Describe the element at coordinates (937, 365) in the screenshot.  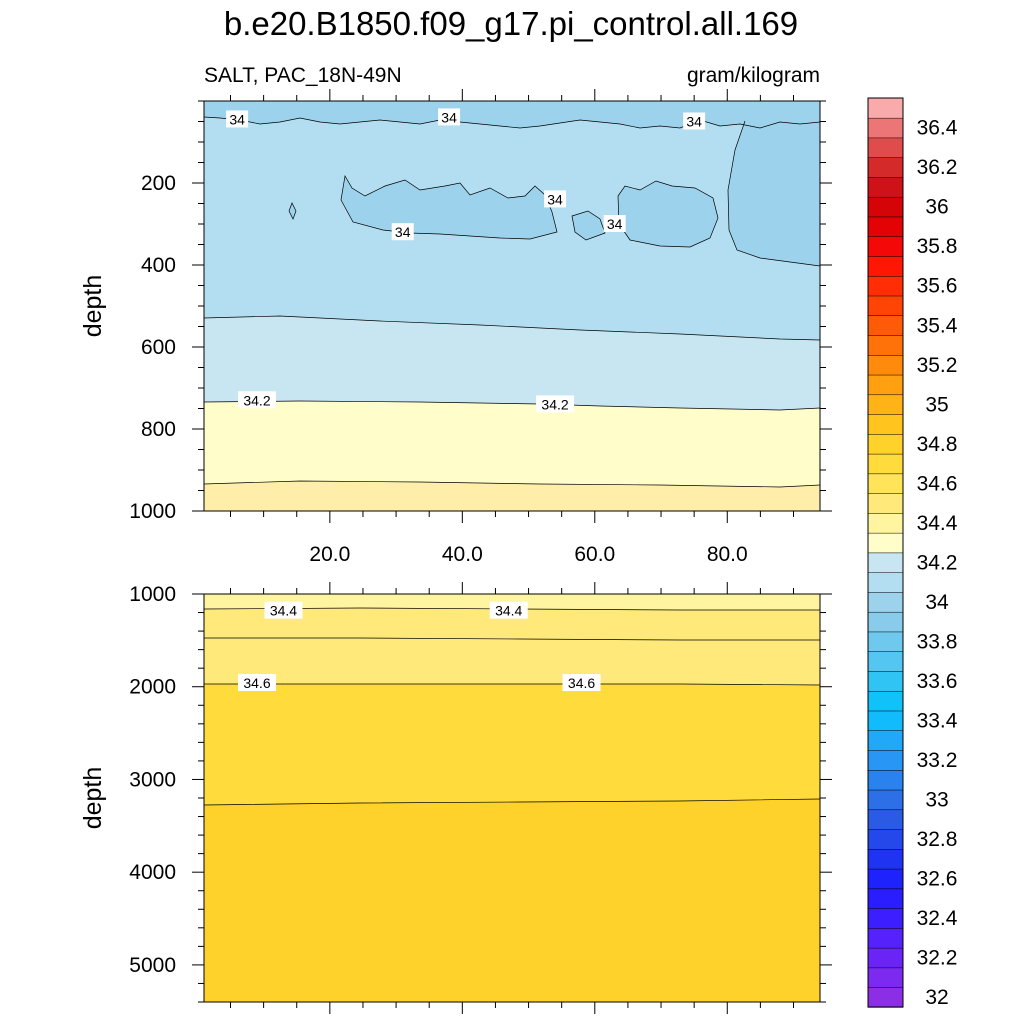
I see `colorbar-tick-label: 35.2` at that location.